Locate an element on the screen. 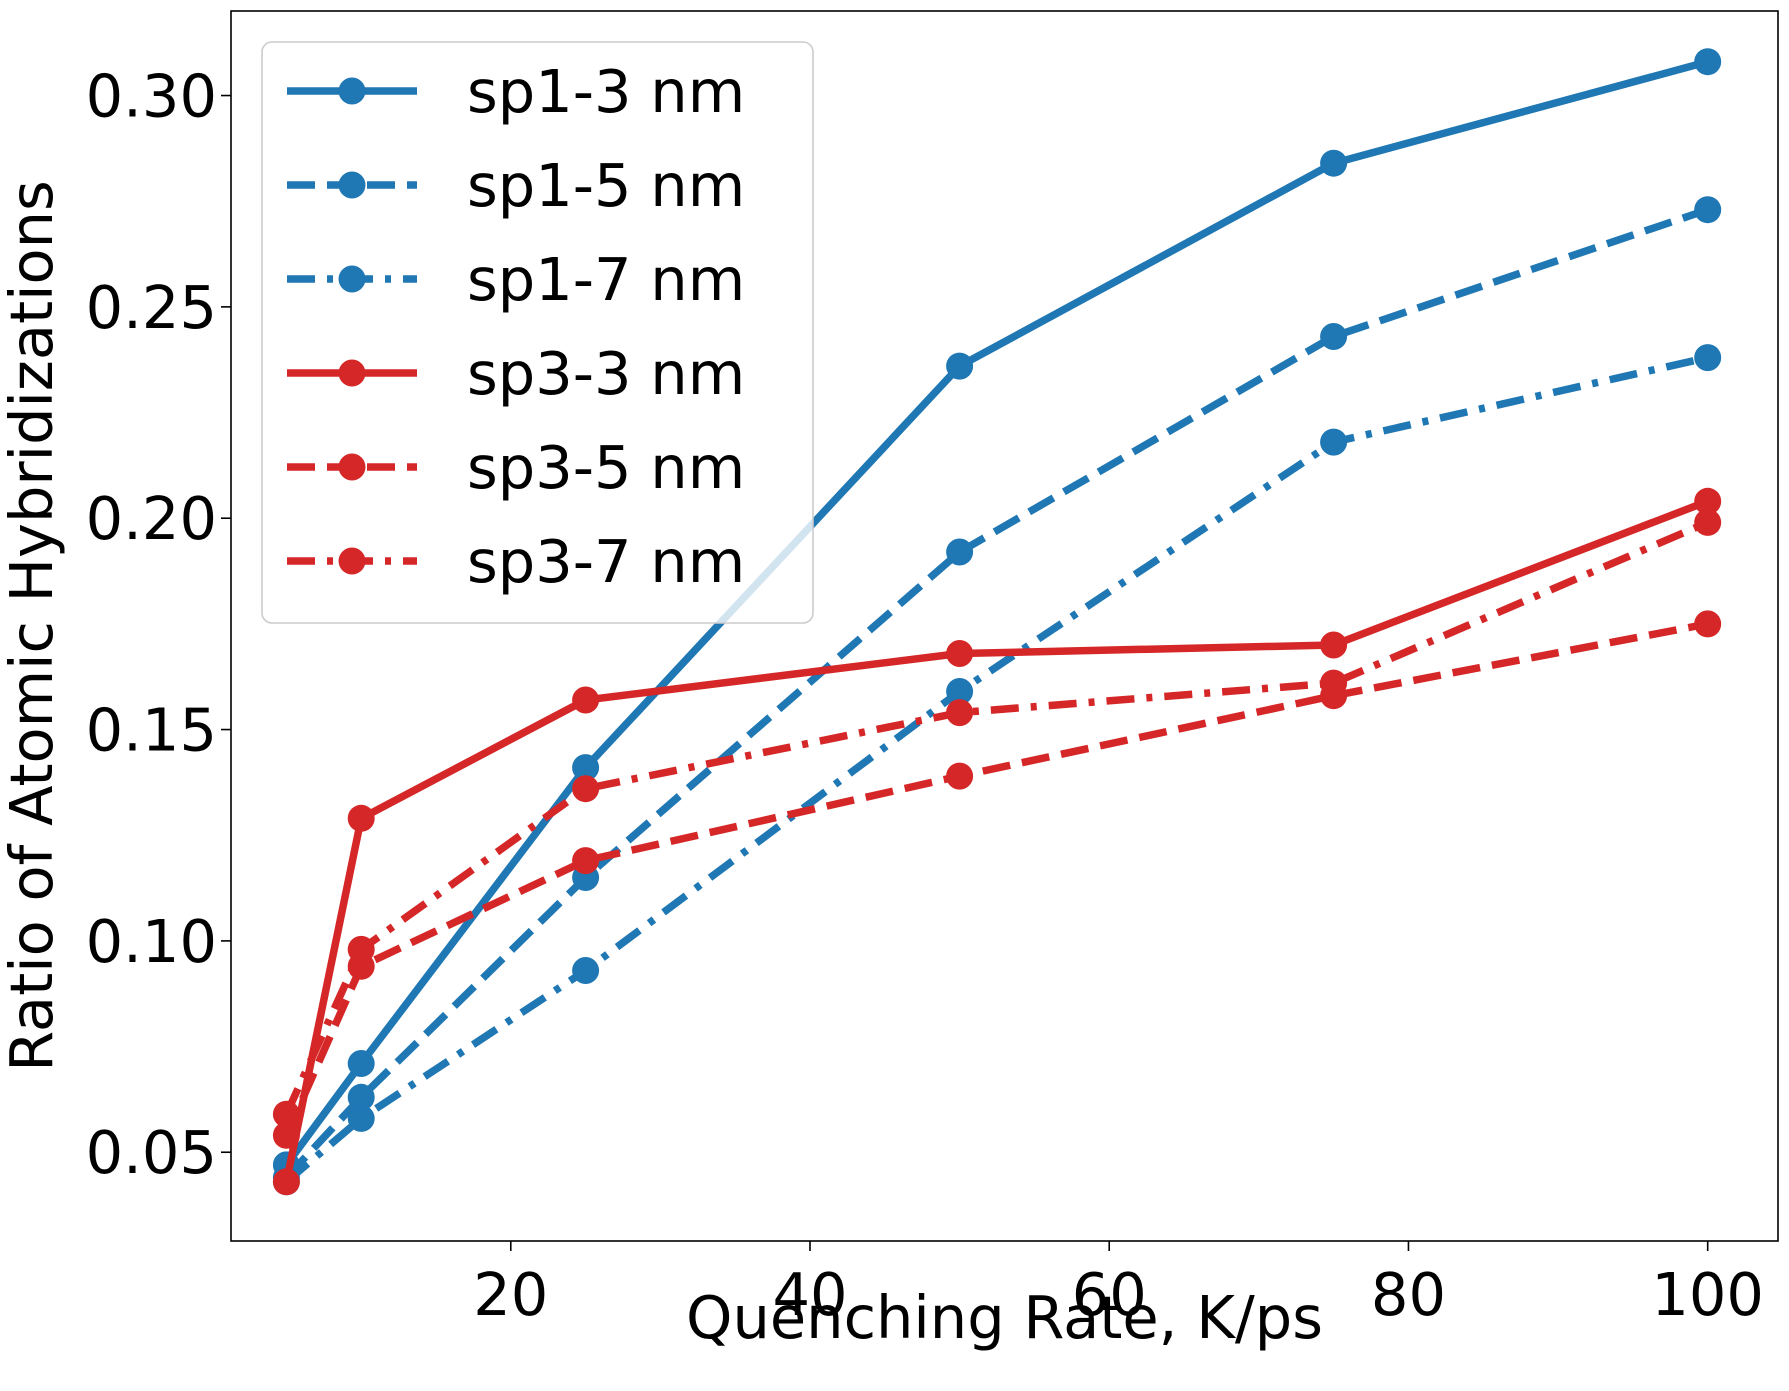 The height and width of the screenshot is (1391, 1789). y-tick-label: 0.30 is located at coordinates (151, 96).